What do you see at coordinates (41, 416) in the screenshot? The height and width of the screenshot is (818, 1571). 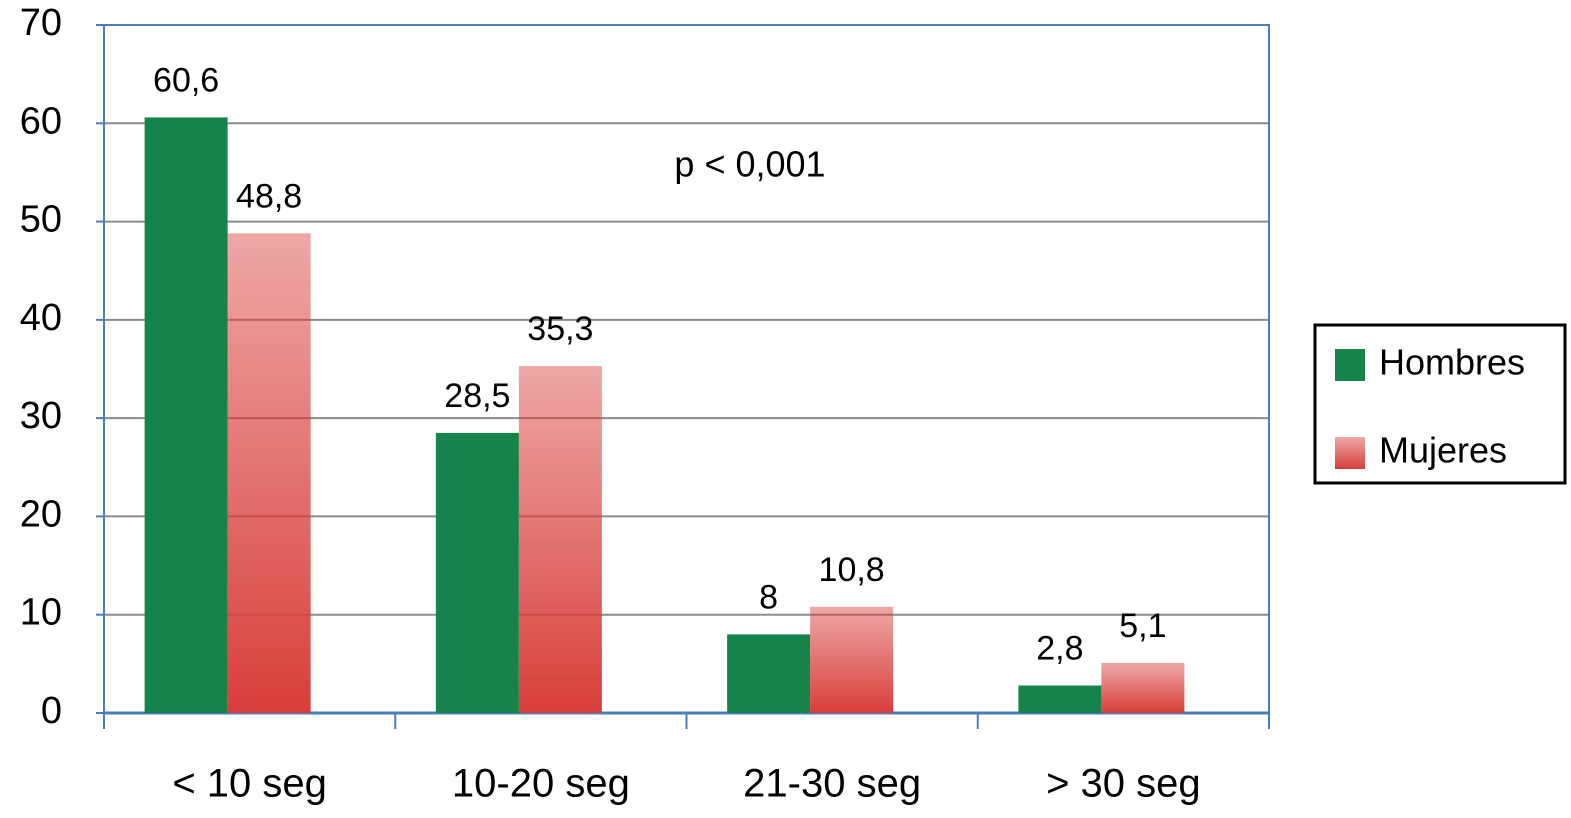 I see `y-tick-label: 30` at bounding box center [41, 416].